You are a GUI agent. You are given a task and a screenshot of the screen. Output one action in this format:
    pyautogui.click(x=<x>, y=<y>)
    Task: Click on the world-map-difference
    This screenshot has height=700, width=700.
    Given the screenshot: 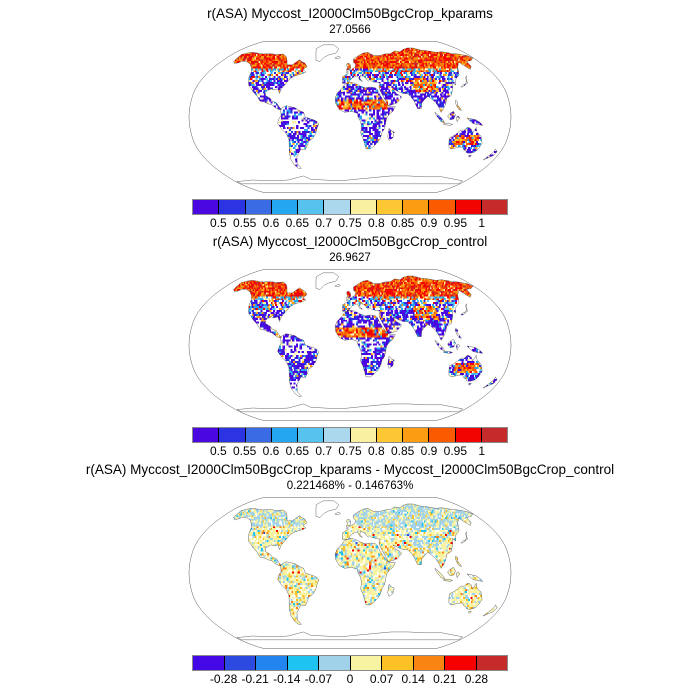 What is the action you would take?
    pyautogui.click(x=350, y=573)
    